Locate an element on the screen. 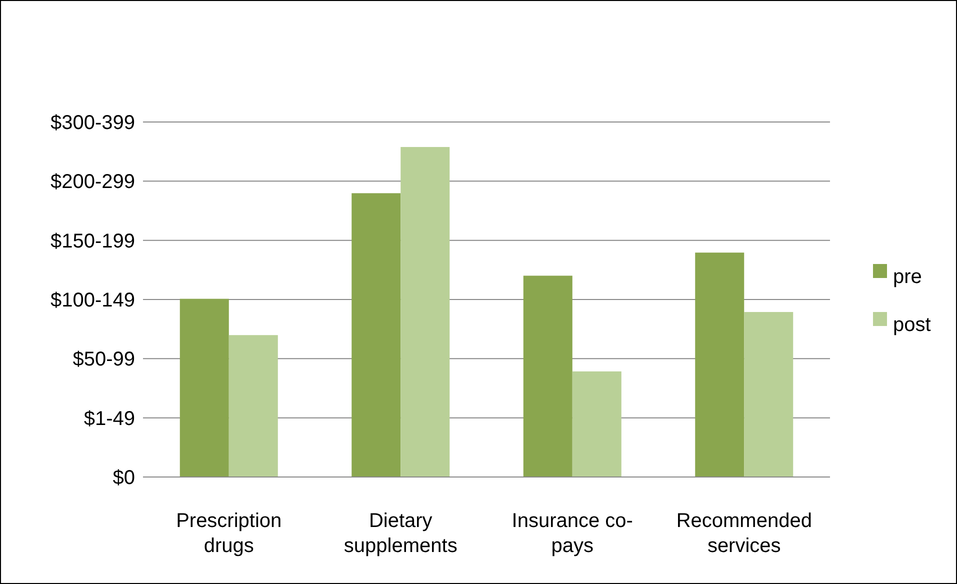 This screenshot has height=584, width=957. category-label: $100-149 is located at coordinates (92, 301).